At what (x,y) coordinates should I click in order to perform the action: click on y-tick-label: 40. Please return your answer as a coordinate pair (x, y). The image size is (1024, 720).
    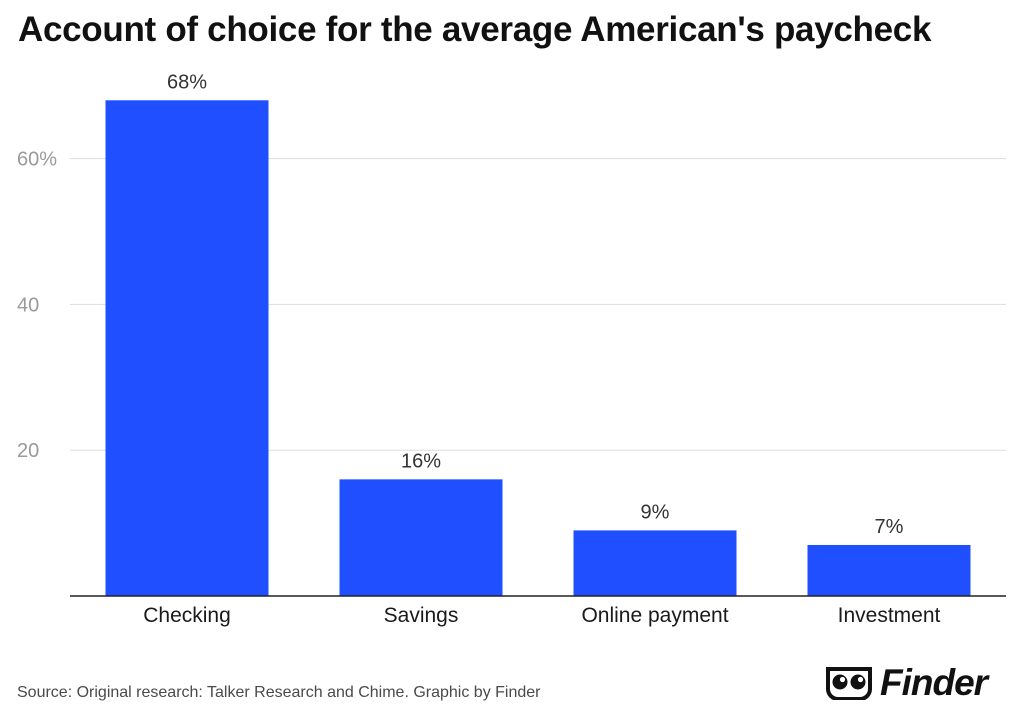
    Looking at the image, I should click on (28, 305).